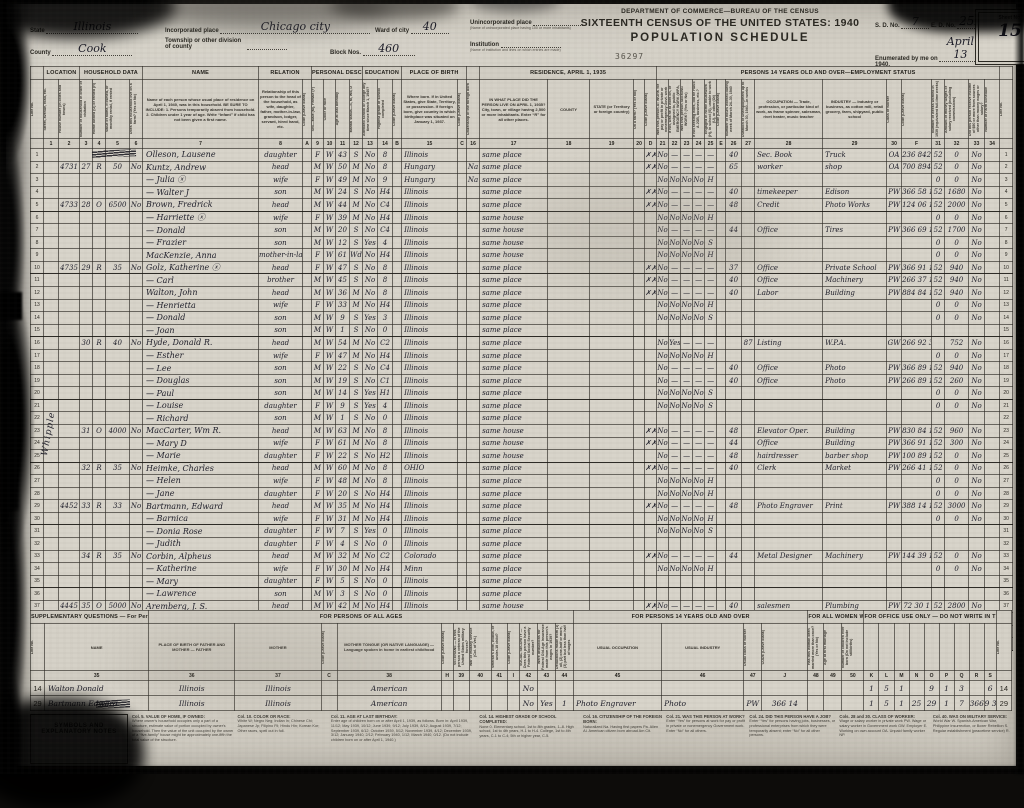  Describe the element at coordinates (37, 205) in the screenshot. I see `cell-ln: 5` at that location.